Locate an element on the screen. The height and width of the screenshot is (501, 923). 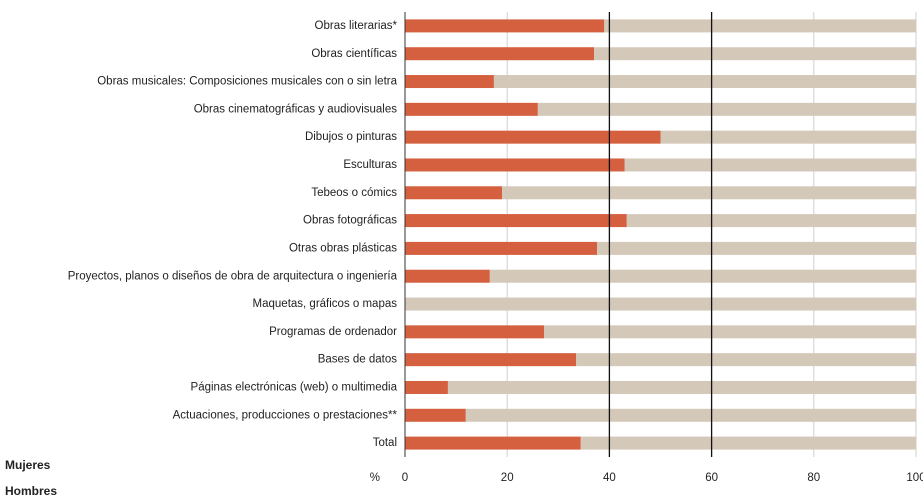
y-tick-label: Obras literarias* is located at coordinates (356, 26).